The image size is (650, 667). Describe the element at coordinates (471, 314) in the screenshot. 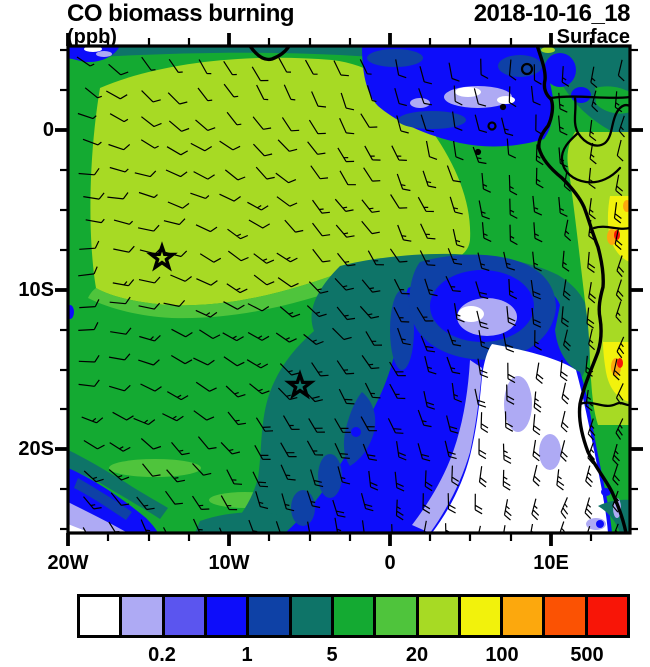

I see `low-white` at that location.